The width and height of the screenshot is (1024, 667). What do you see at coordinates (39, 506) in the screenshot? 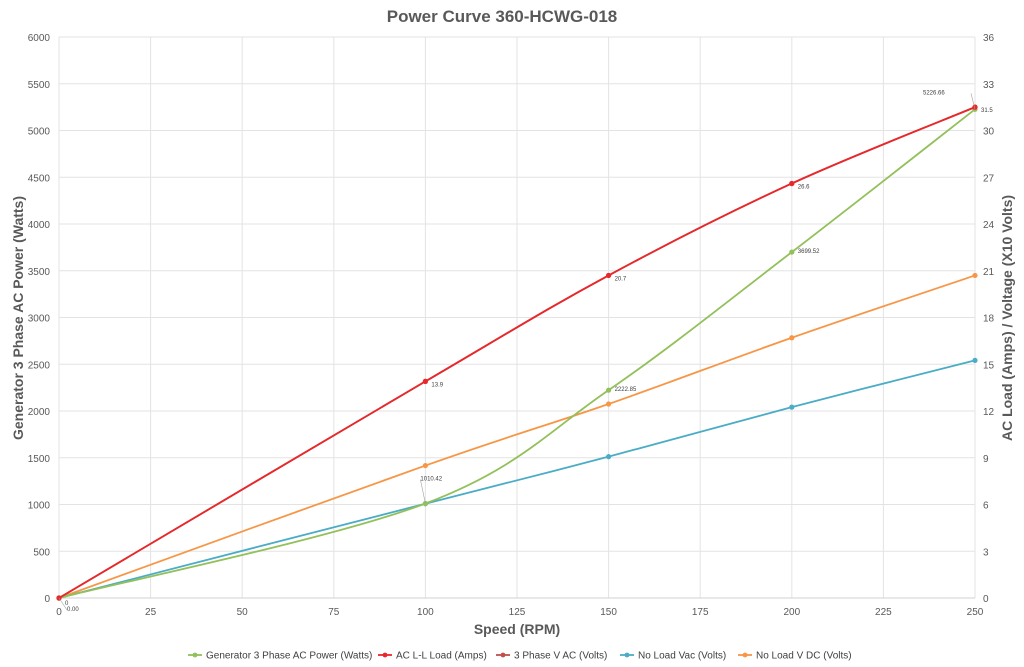
I see `y-left-tick-label: 1000` at bounding box center [39, 506].